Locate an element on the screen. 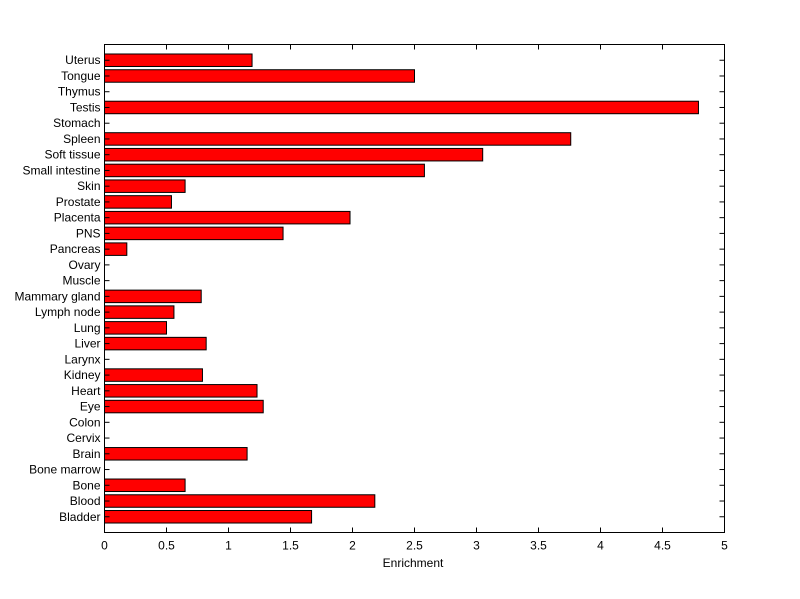  category-label: Uterus is located at coordinates (82, 60).